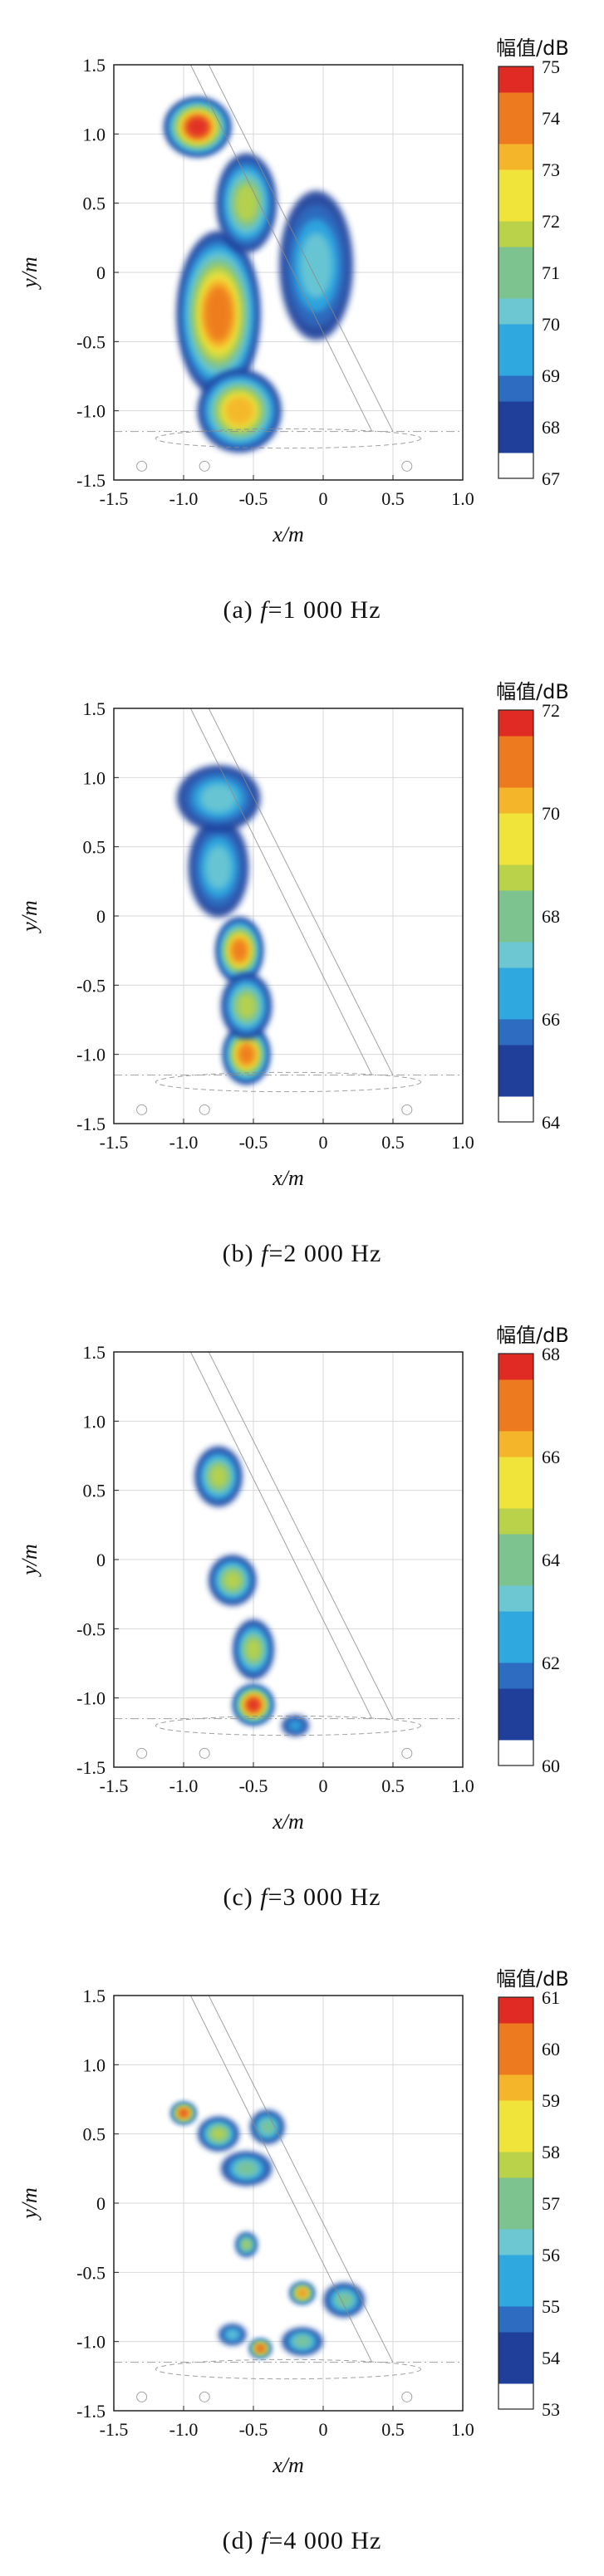 Image resolution: width=604 pixels, height=2576 pixels. I want to click on colorbar-tick-label: 67, so click(551, 478).